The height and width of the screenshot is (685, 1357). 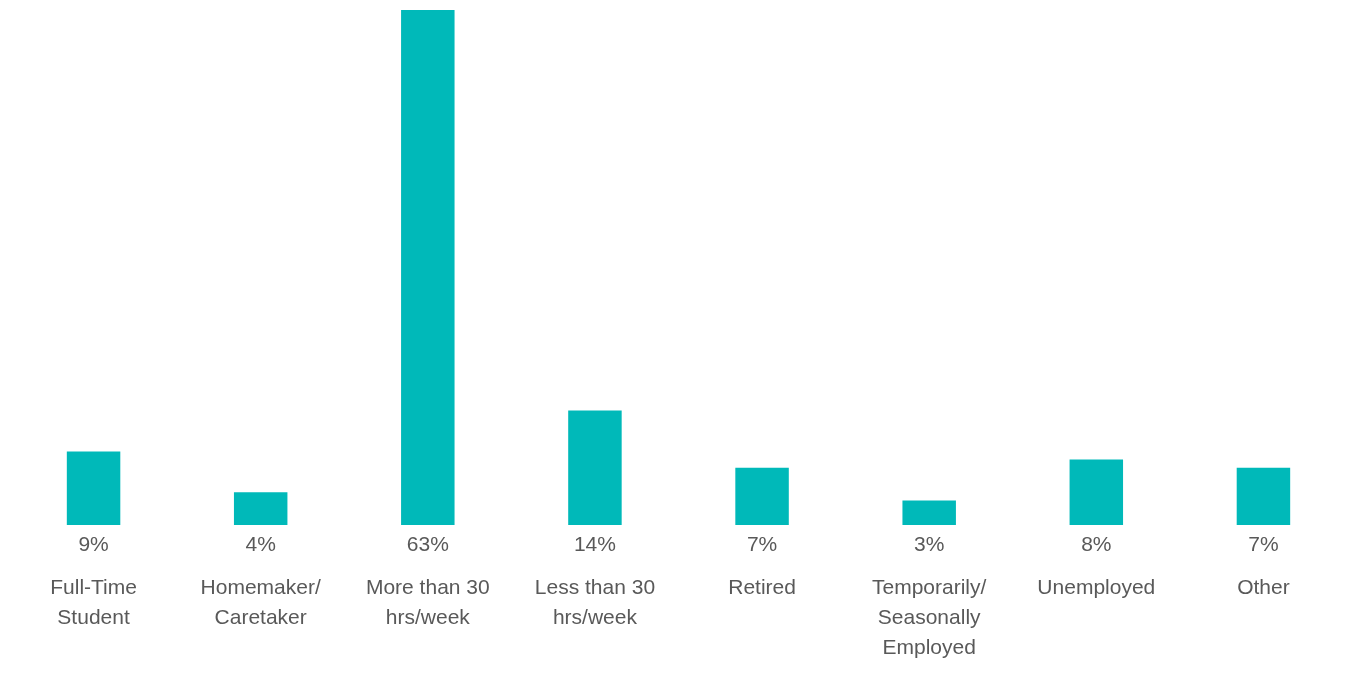 What do you see at coordinates (260, 601) in the screenshot?
I see `x-tick-label: Homemaker/ Caretaker` at bounding box center [260, 601].